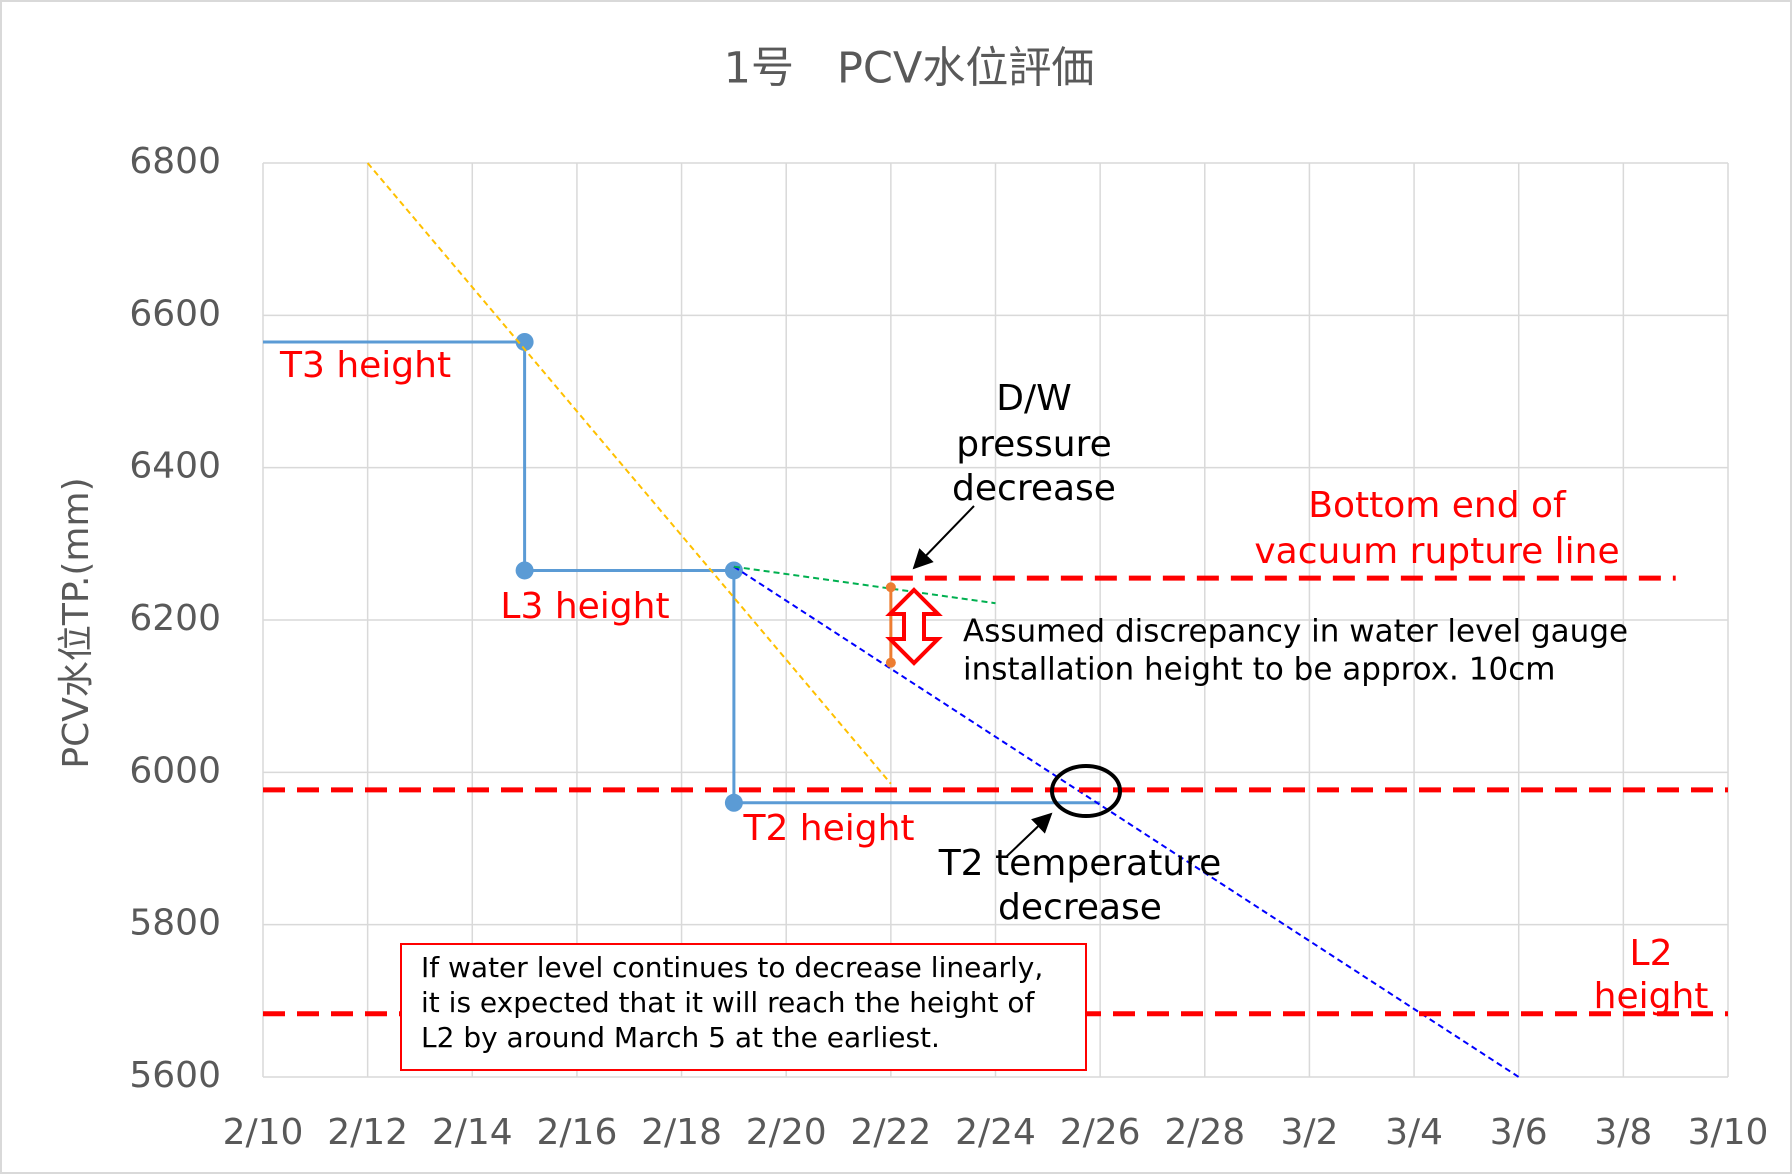 This screenshot has height=1174, width=1792. I want to click on annotation: pressure, so click(1034, 444).